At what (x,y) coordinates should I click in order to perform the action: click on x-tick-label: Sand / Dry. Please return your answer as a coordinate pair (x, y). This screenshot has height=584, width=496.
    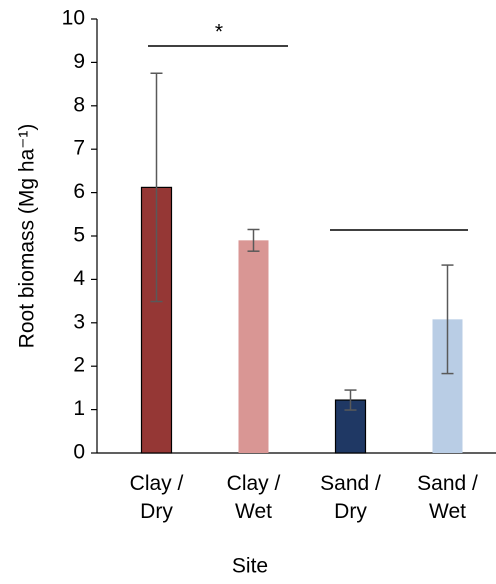
    Looking at the image, I should click on (350, 497).